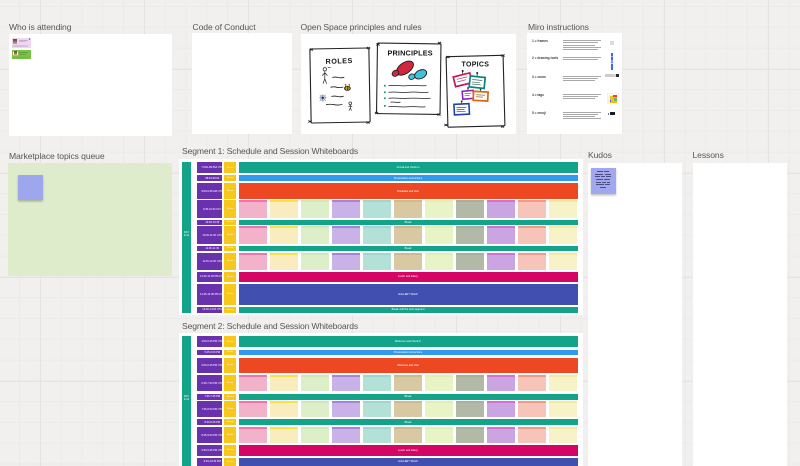 This screenshot has width=800, height=466. Describe the element at coordinates (476, 64) in the screenshot. I see `svg-text: TOPICS` at that location.